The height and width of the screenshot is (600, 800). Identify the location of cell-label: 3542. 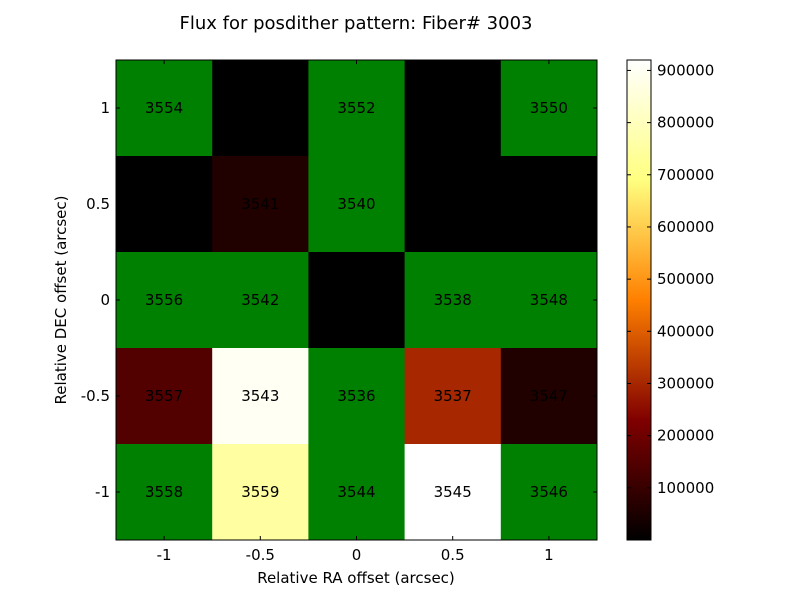
(260, 300).